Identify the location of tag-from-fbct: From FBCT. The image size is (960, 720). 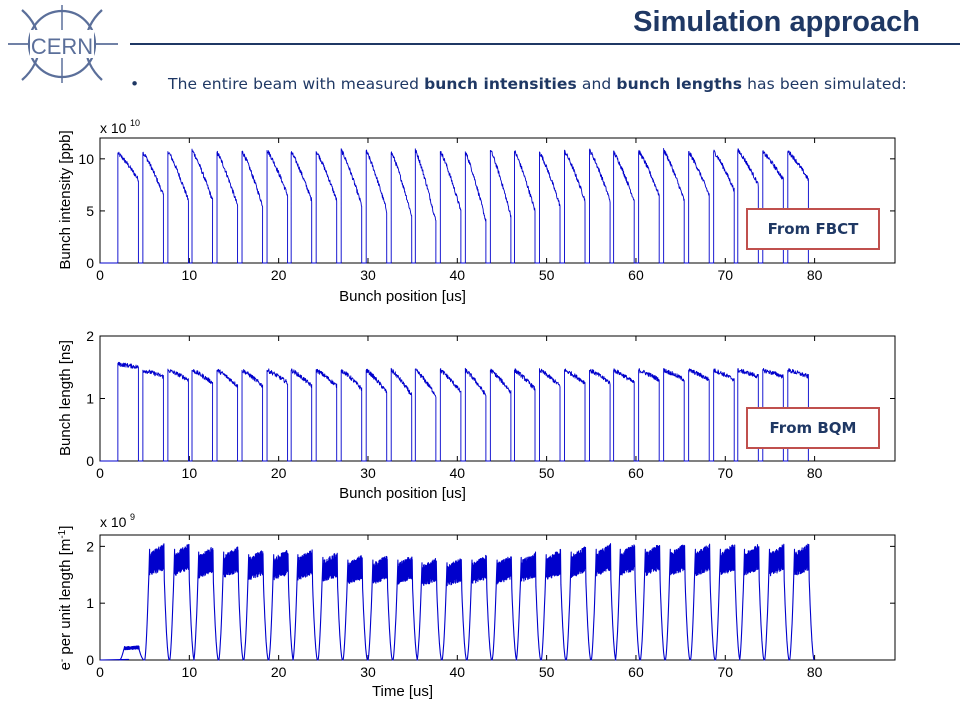
(813, 229).